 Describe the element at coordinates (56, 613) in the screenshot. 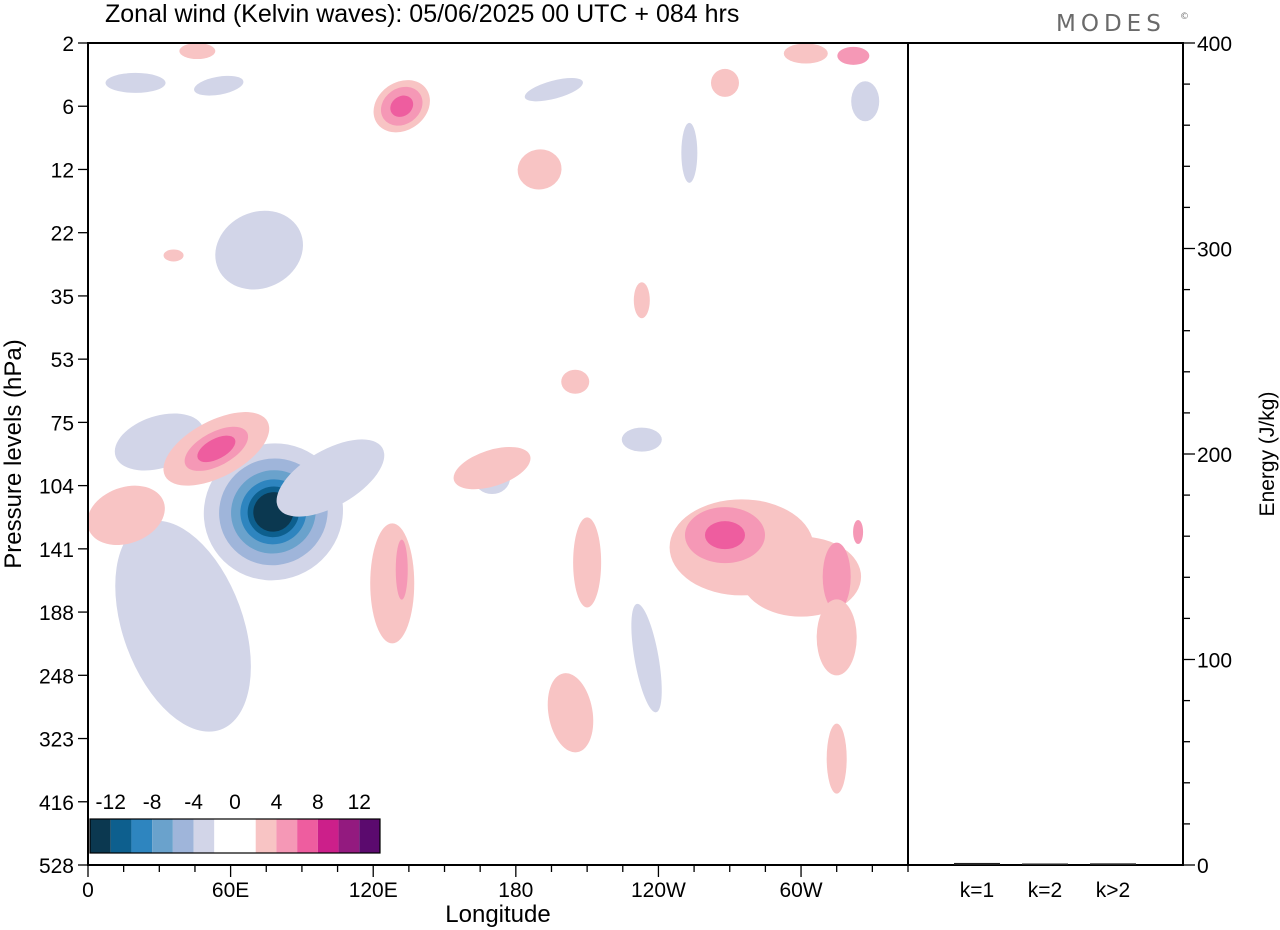

I see `y-tick-label: 188` at that location.